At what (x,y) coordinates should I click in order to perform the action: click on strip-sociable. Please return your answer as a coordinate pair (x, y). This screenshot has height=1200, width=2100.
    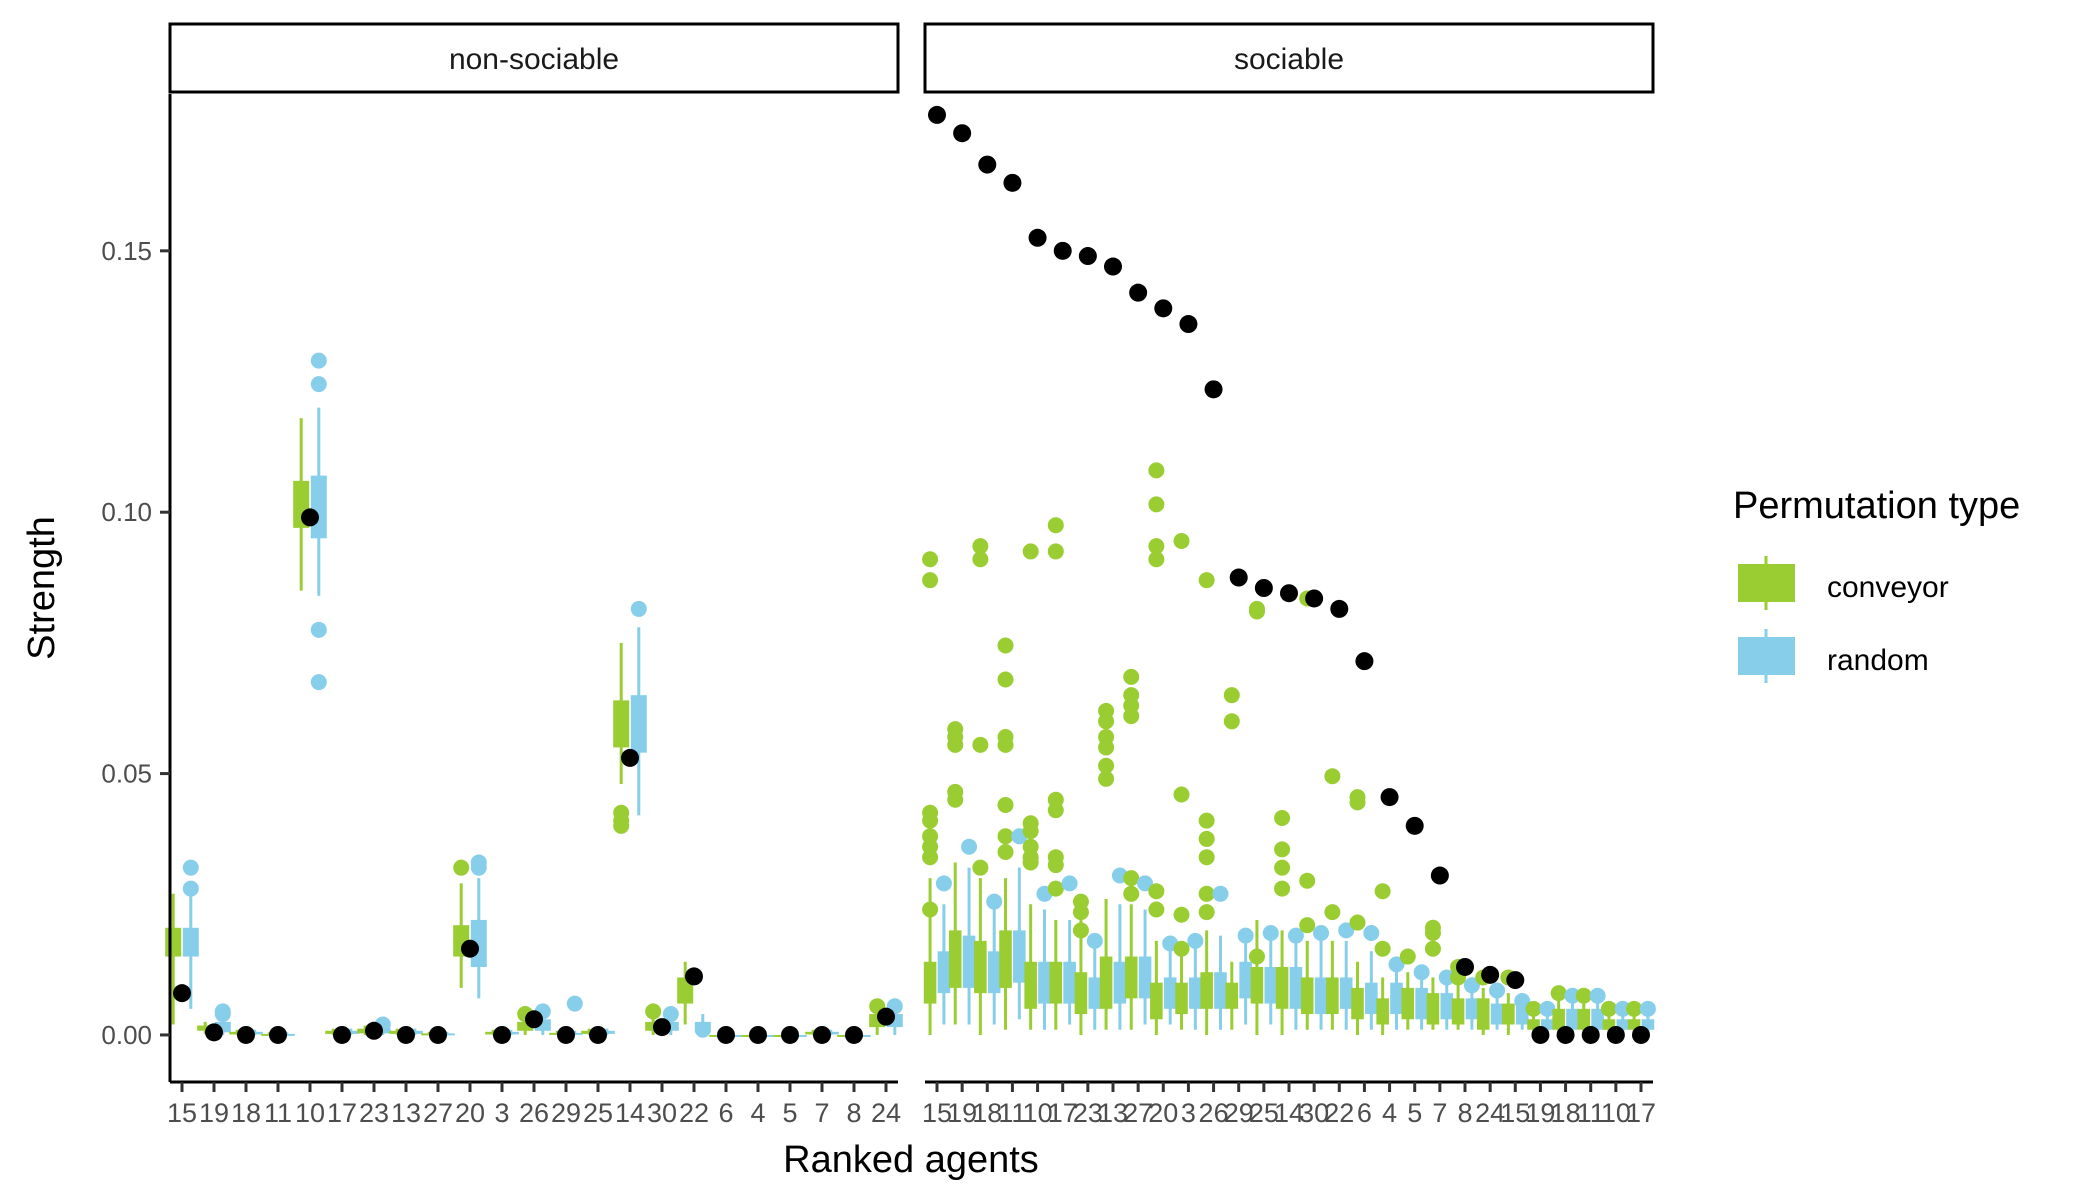
    Looking at the image, I should click on (1289, 58).